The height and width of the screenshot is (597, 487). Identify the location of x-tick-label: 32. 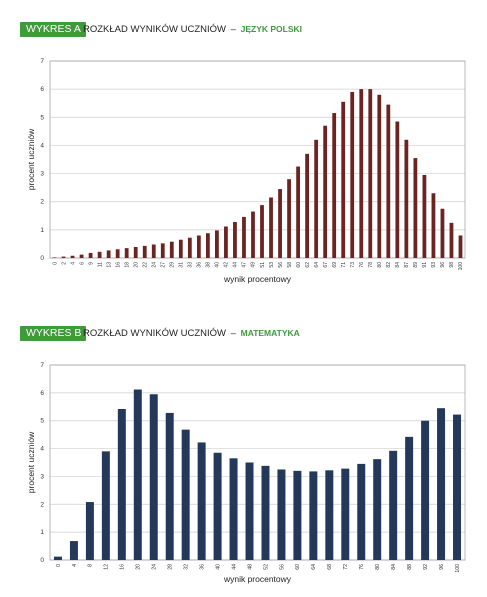
(186, 567).